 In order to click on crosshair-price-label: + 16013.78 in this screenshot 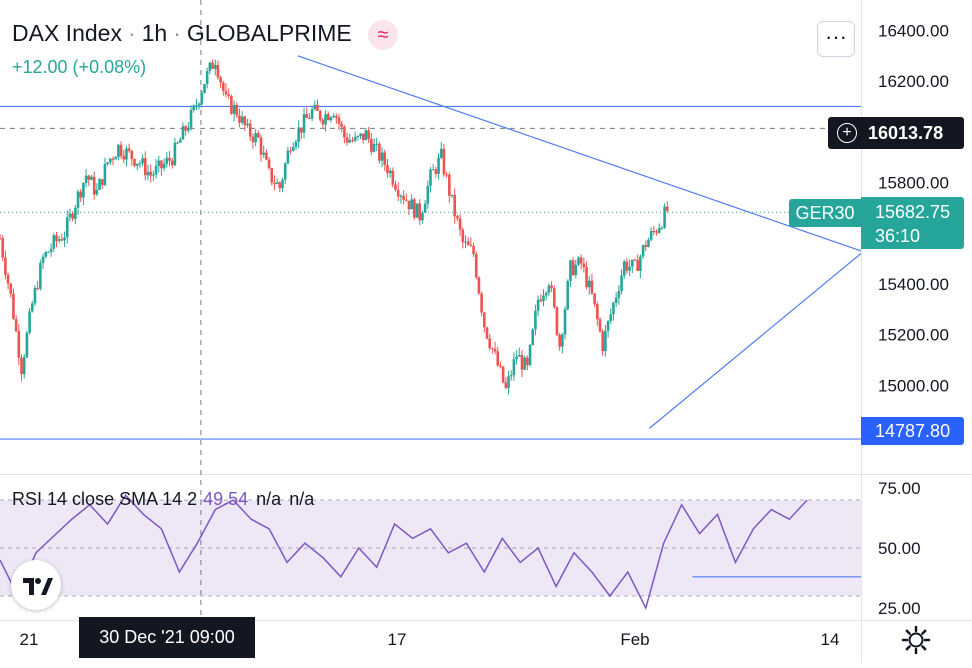, I will do `click(896, 133)`.